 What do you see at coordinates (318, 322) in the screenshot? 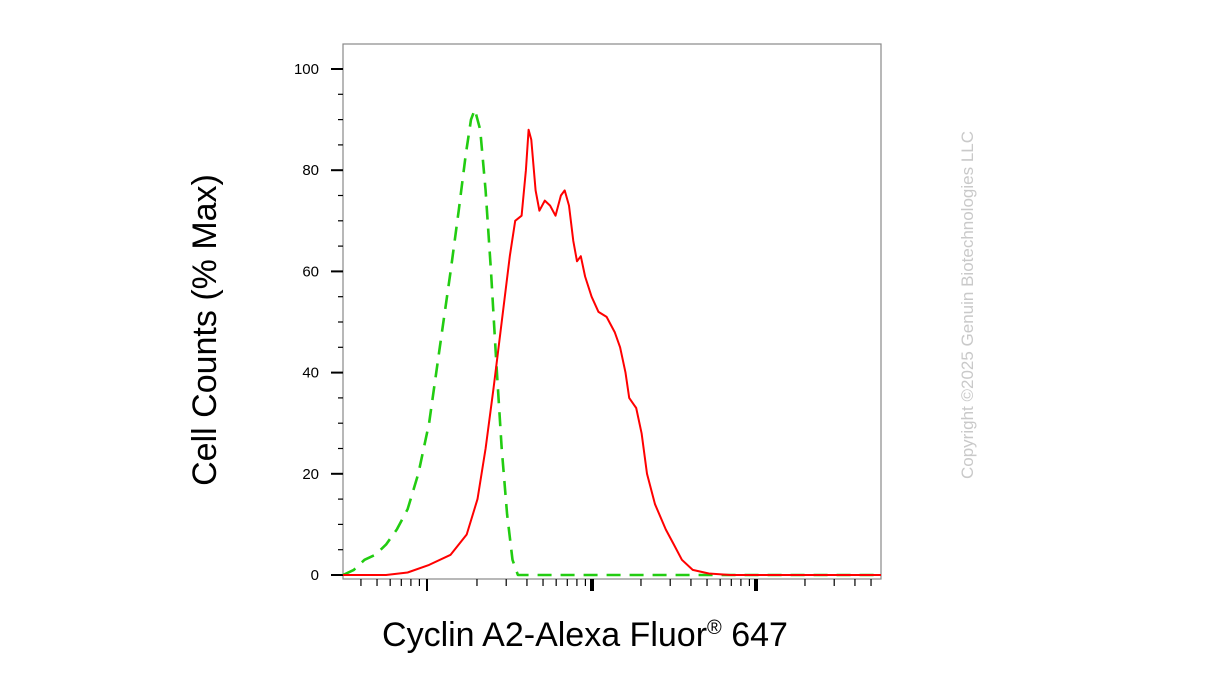
I see `y-axis-ticks: 0 20 40 60 80 100` at bounding box center [318, 322].